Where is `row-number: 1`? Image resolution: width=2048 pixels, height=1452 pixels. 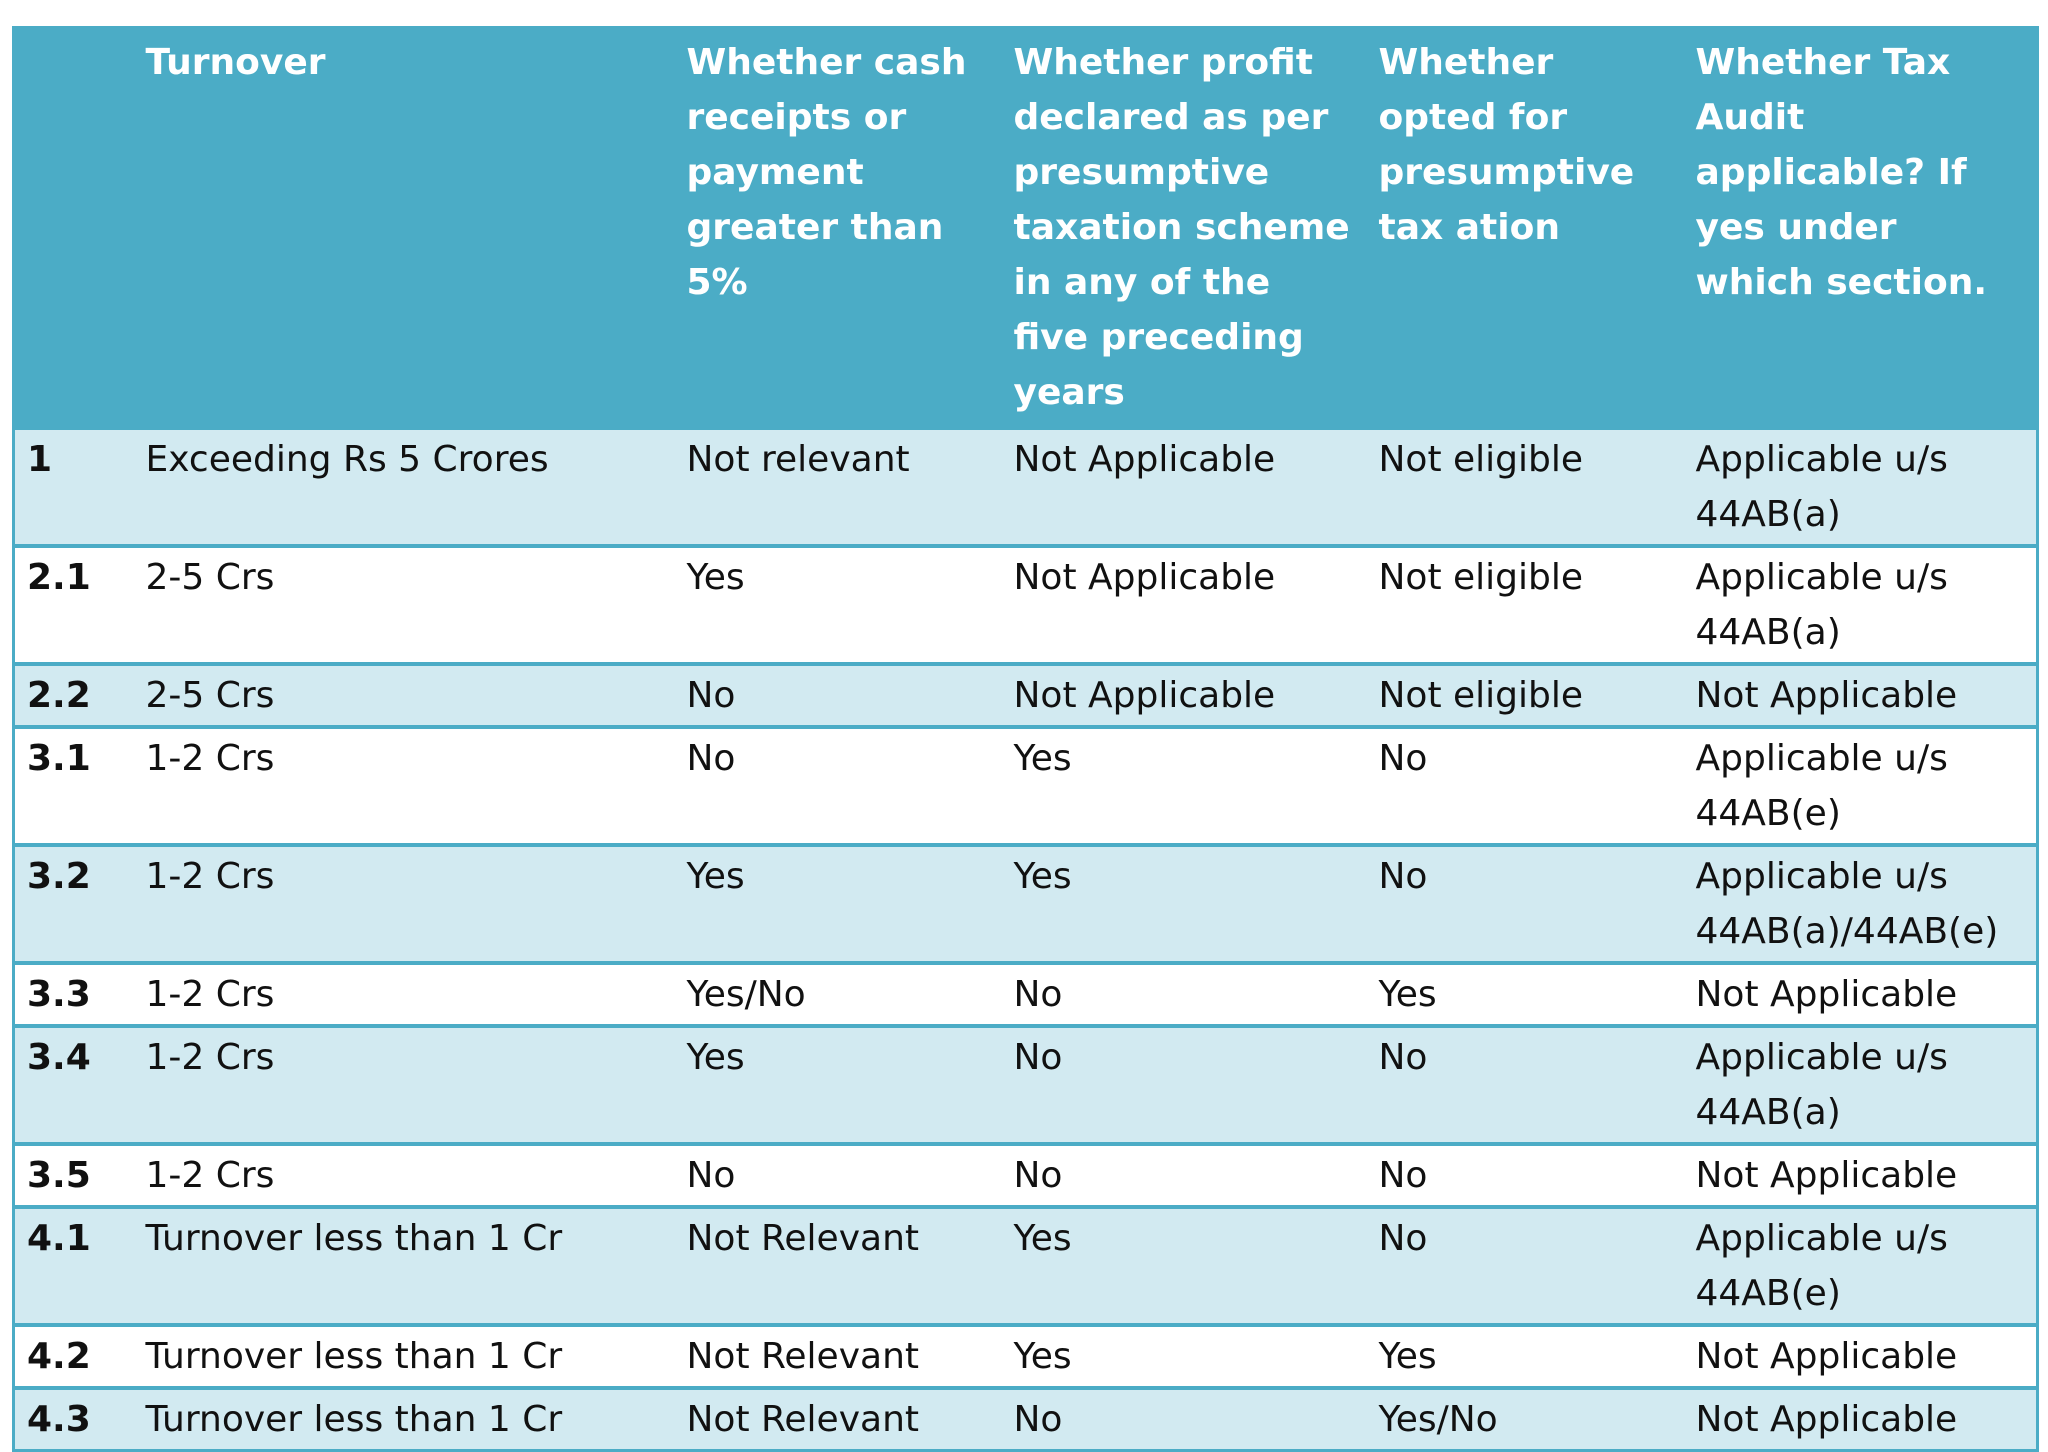
row-number: 1 is located at coordinates (73, 486).